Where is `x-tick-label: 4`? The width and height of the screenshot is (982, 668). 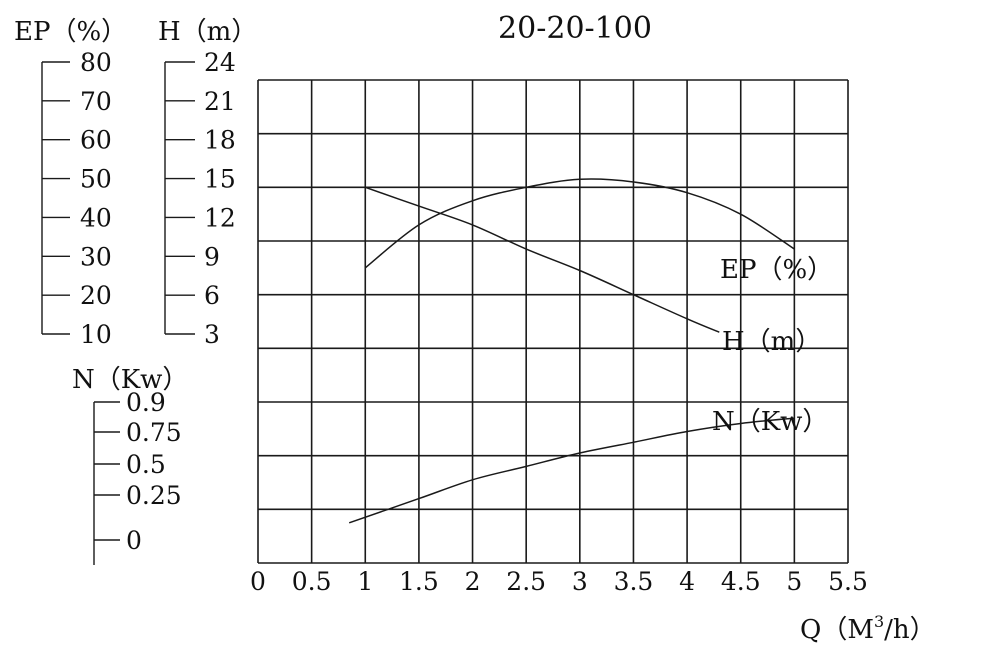 x-tick-label: 4 is located at coordinates (687, 581).